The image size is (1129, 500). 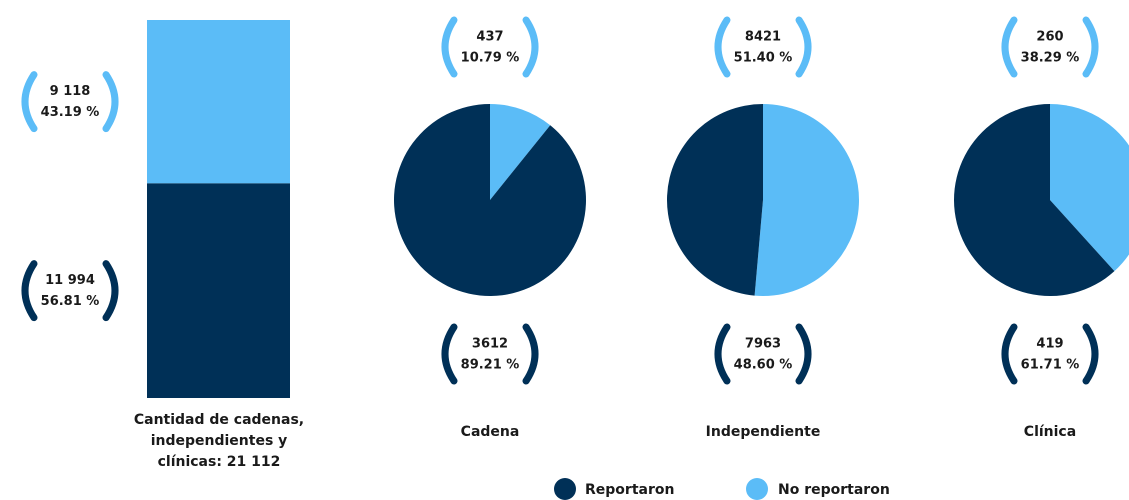 I want to click on share-label: 56.81 %, so click(x=70, y=301).